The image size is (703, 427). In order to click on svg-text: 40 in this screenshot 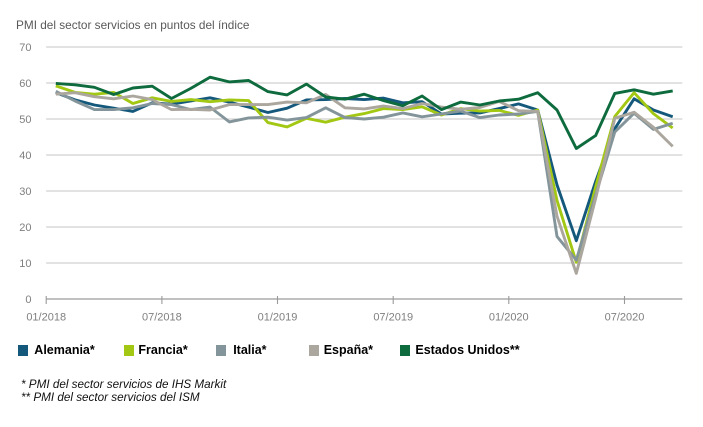, I will do `click(25, 156)`.